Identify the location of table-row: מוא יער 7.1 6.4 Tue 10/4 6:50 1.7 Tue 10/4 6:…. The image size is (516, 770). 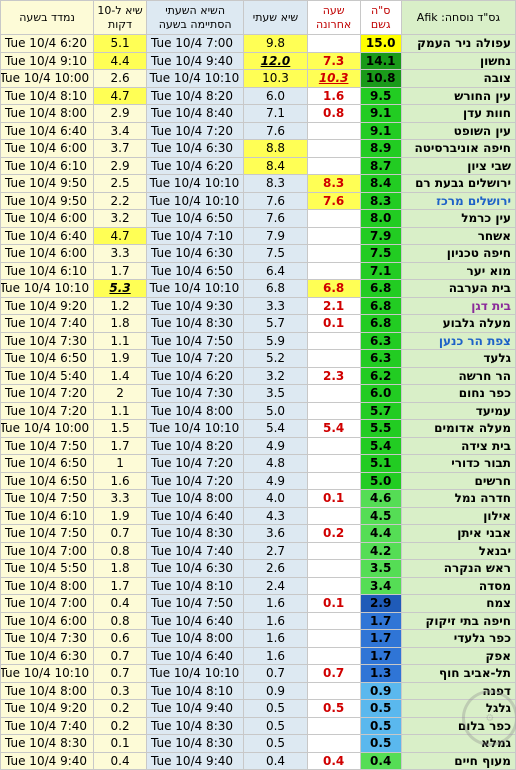
(258, 270).